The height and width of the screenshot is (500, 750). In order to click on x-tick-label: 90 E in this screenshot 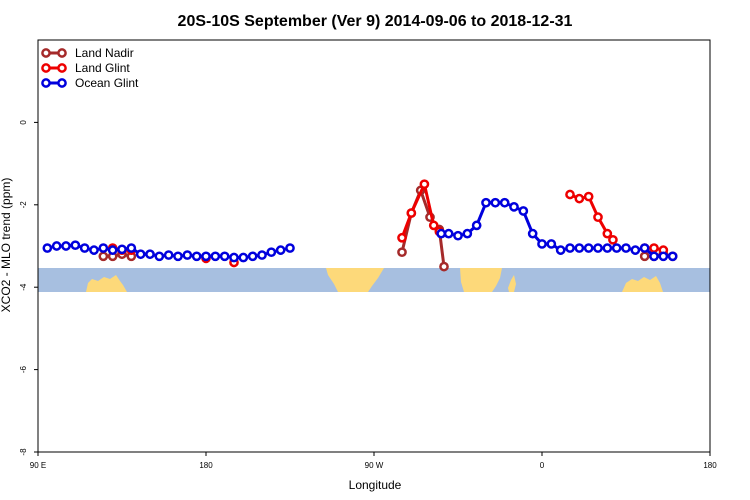, I will do `click(38, 465)`.